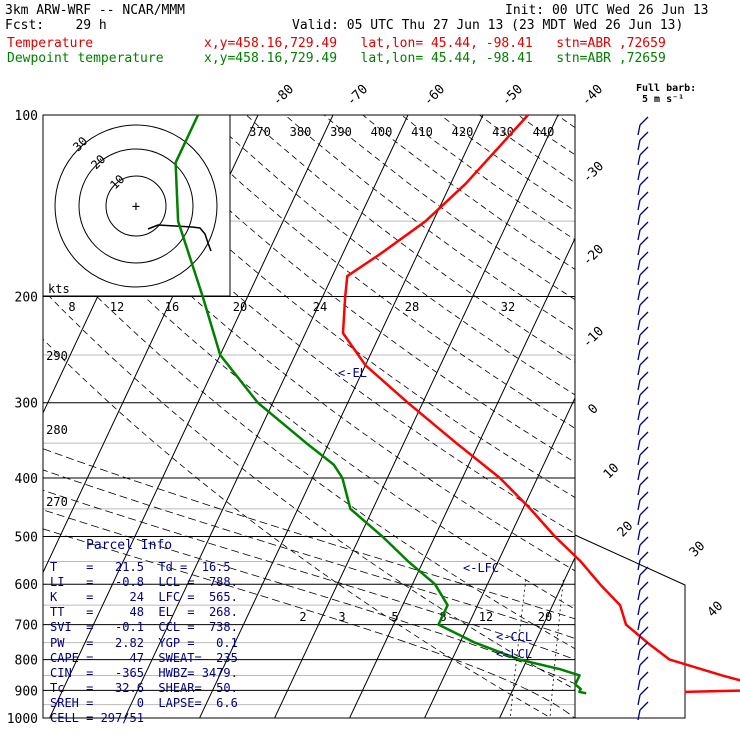  Describe the element at coordinates (630, 417) in the screenshot. I see `barb-frame` at that location.